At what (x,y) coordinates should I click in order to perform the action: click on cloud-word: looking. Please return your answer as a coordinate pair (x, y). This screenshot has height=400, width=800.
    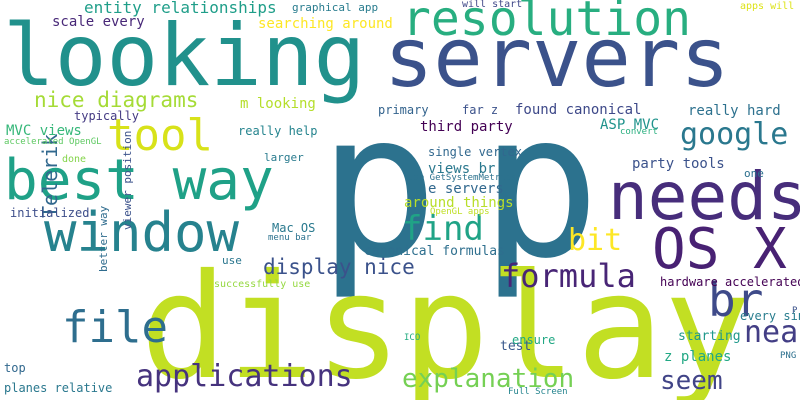
    Looking at the image, I should click on (184, 56).